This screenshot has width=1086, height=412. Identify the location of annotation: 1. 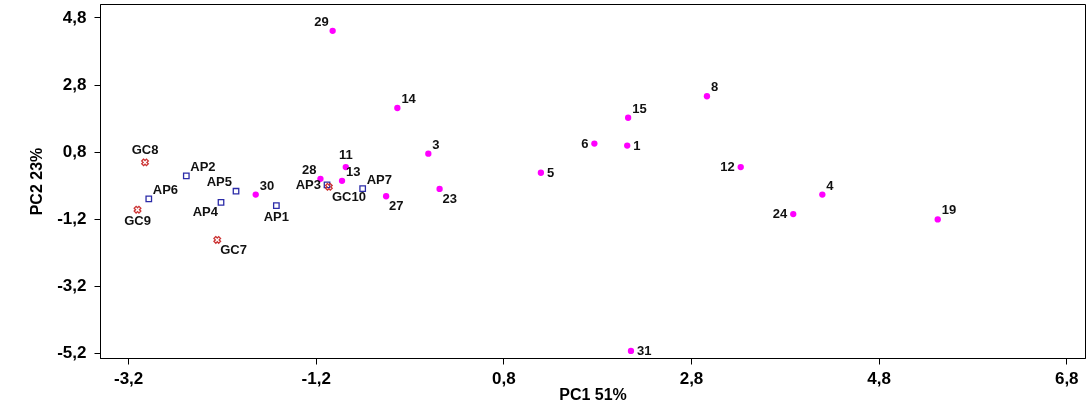
(637, 145).